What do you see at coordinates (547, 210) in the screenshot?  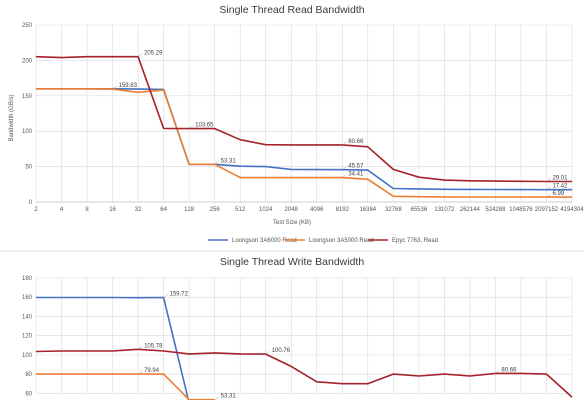 I see `x-tick-label: 2097152` at bounding box center [547, 210].